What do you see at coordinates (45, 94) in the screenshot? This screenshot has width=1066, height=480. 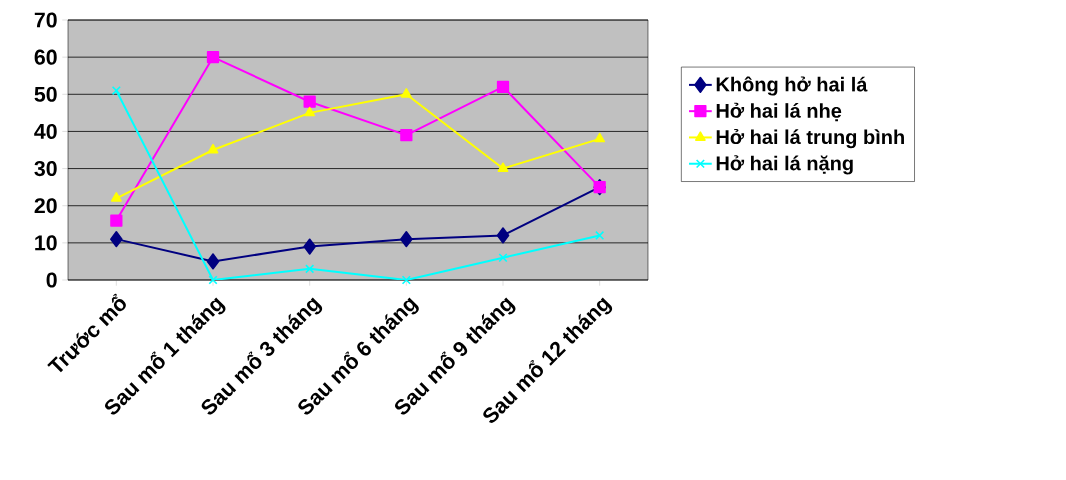 I see `y-tick-label: 50` at bounding box center [45, 94].